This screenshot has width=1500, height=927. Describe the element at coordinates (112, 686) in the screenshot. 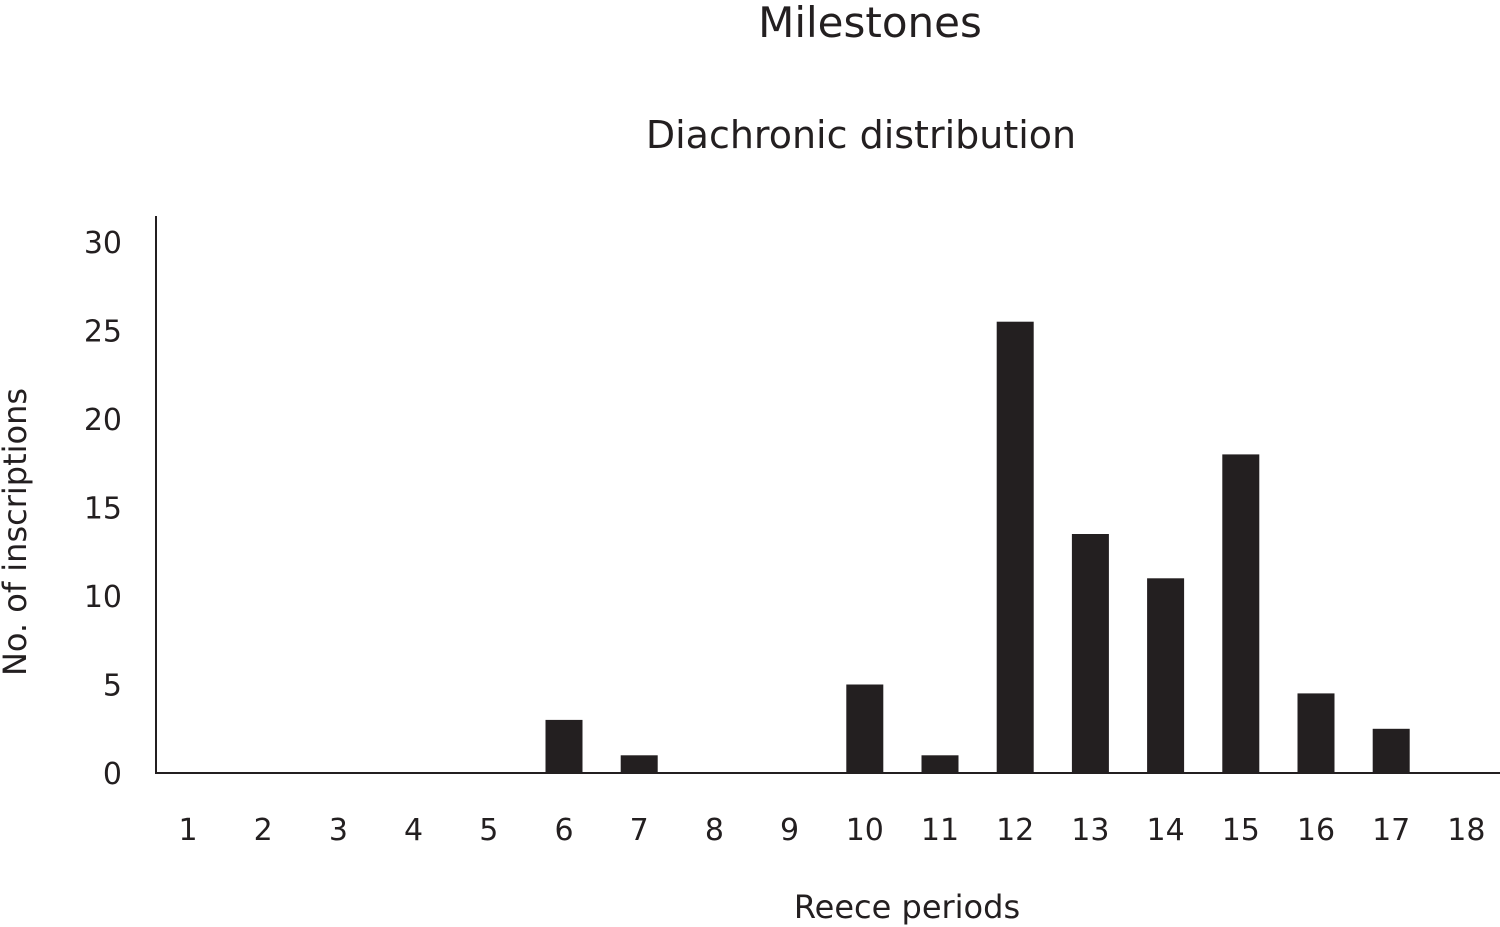

I see `y-tick-label: 5` at that location.